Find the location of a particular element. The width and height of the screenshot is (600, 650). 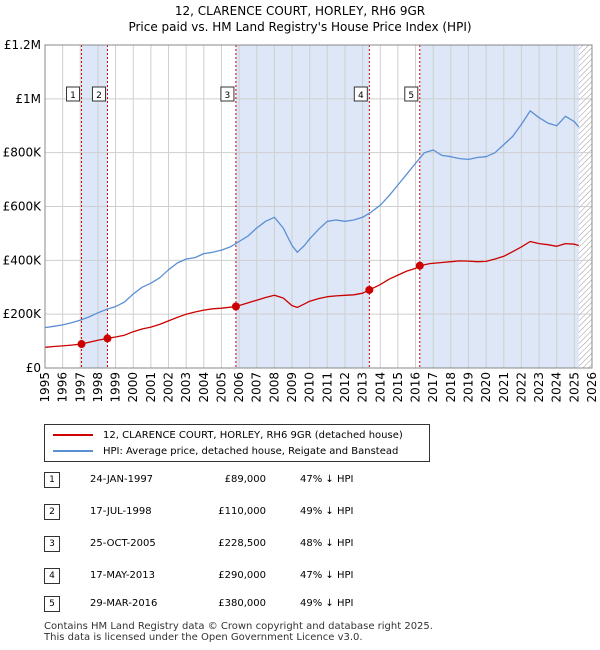

sale-price: £89,000 is located at coordinates (245, 479).